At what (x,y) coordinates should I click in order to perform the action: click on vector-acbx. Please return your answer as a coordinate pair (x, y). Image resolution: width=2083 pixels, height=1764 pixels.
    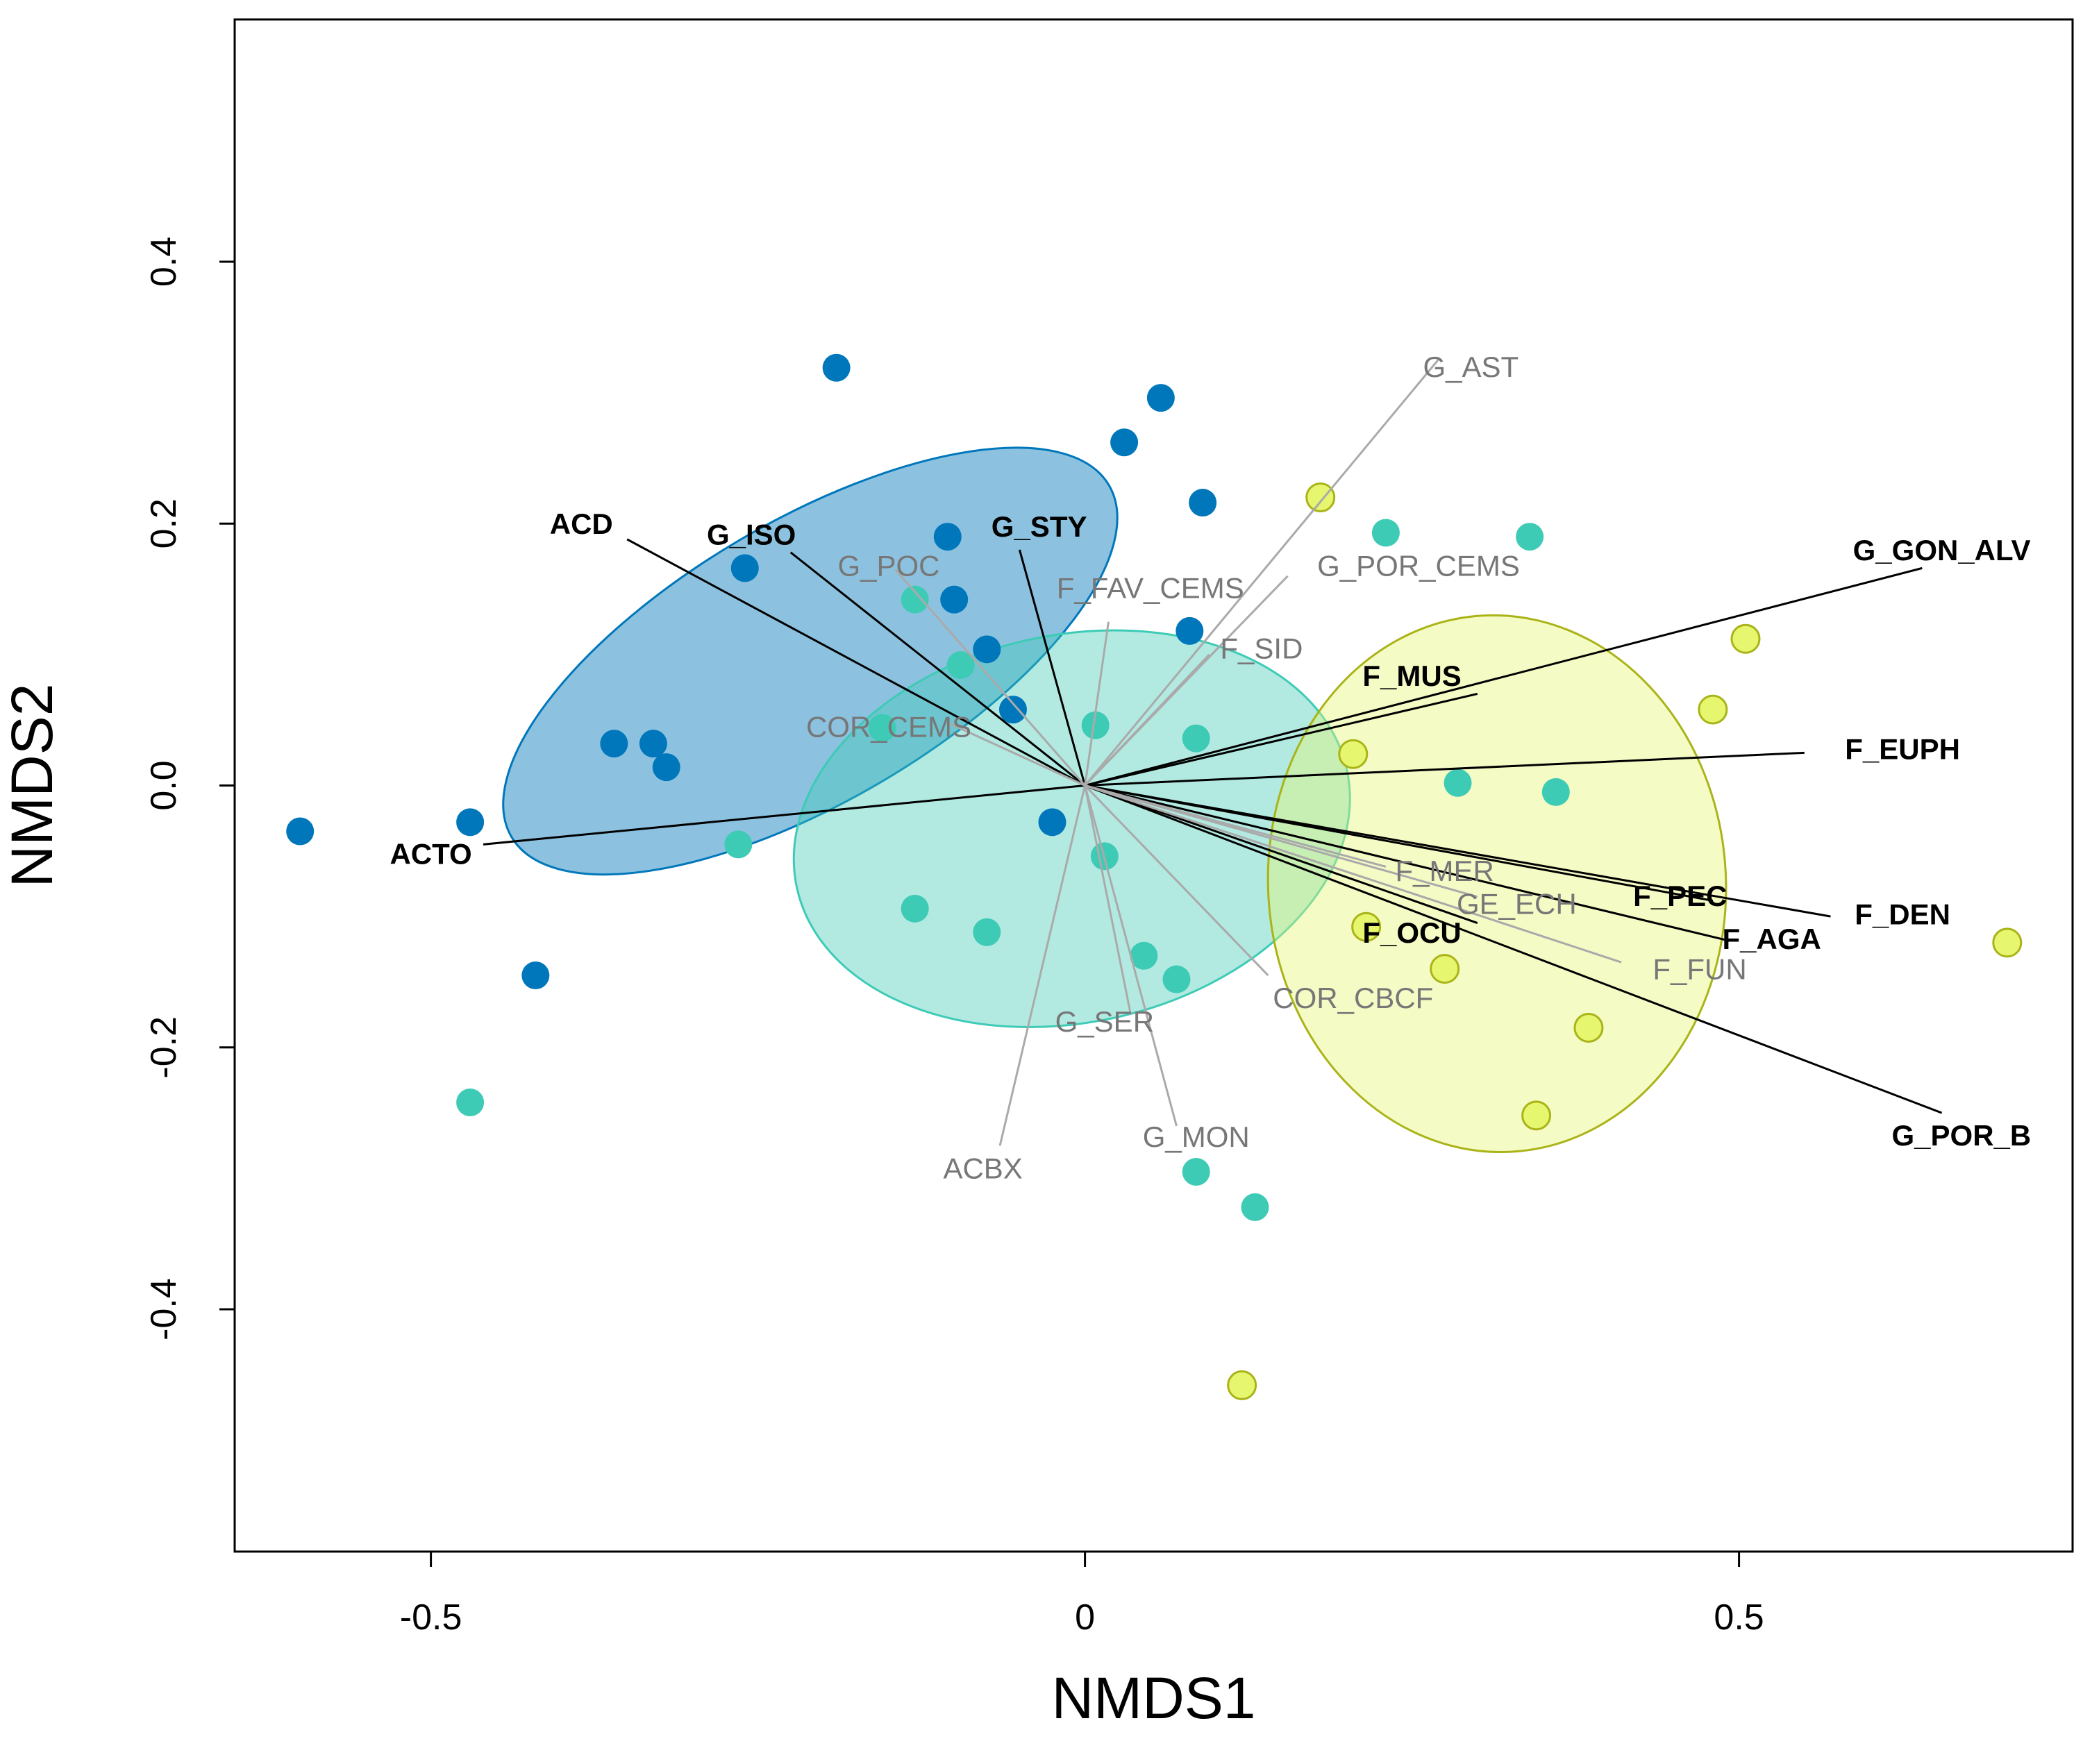
    Looking at the image, I should click on (1043, 965).